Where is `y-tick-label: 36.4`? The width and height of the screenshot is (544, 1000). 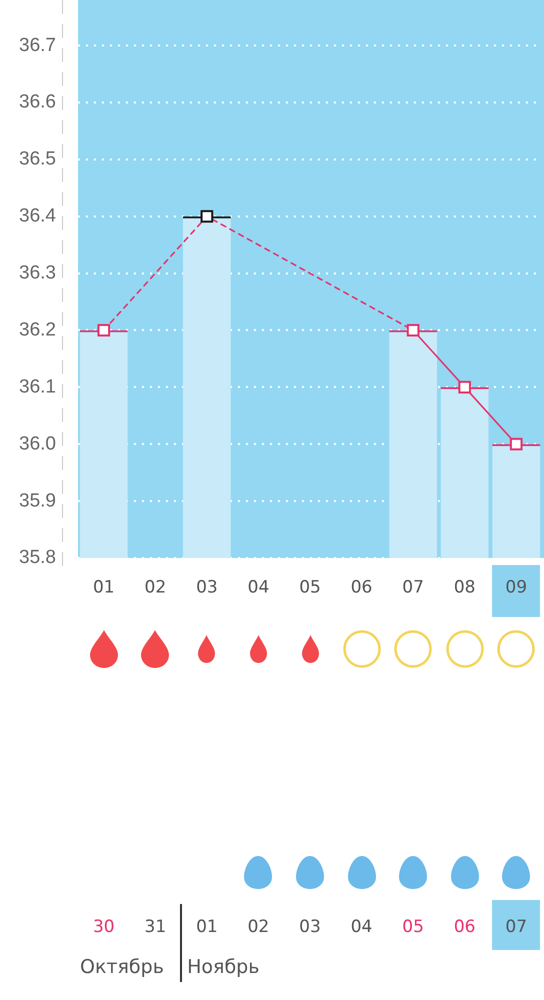
y-tick-label: 36.4 is located at coordinates (37, 216).